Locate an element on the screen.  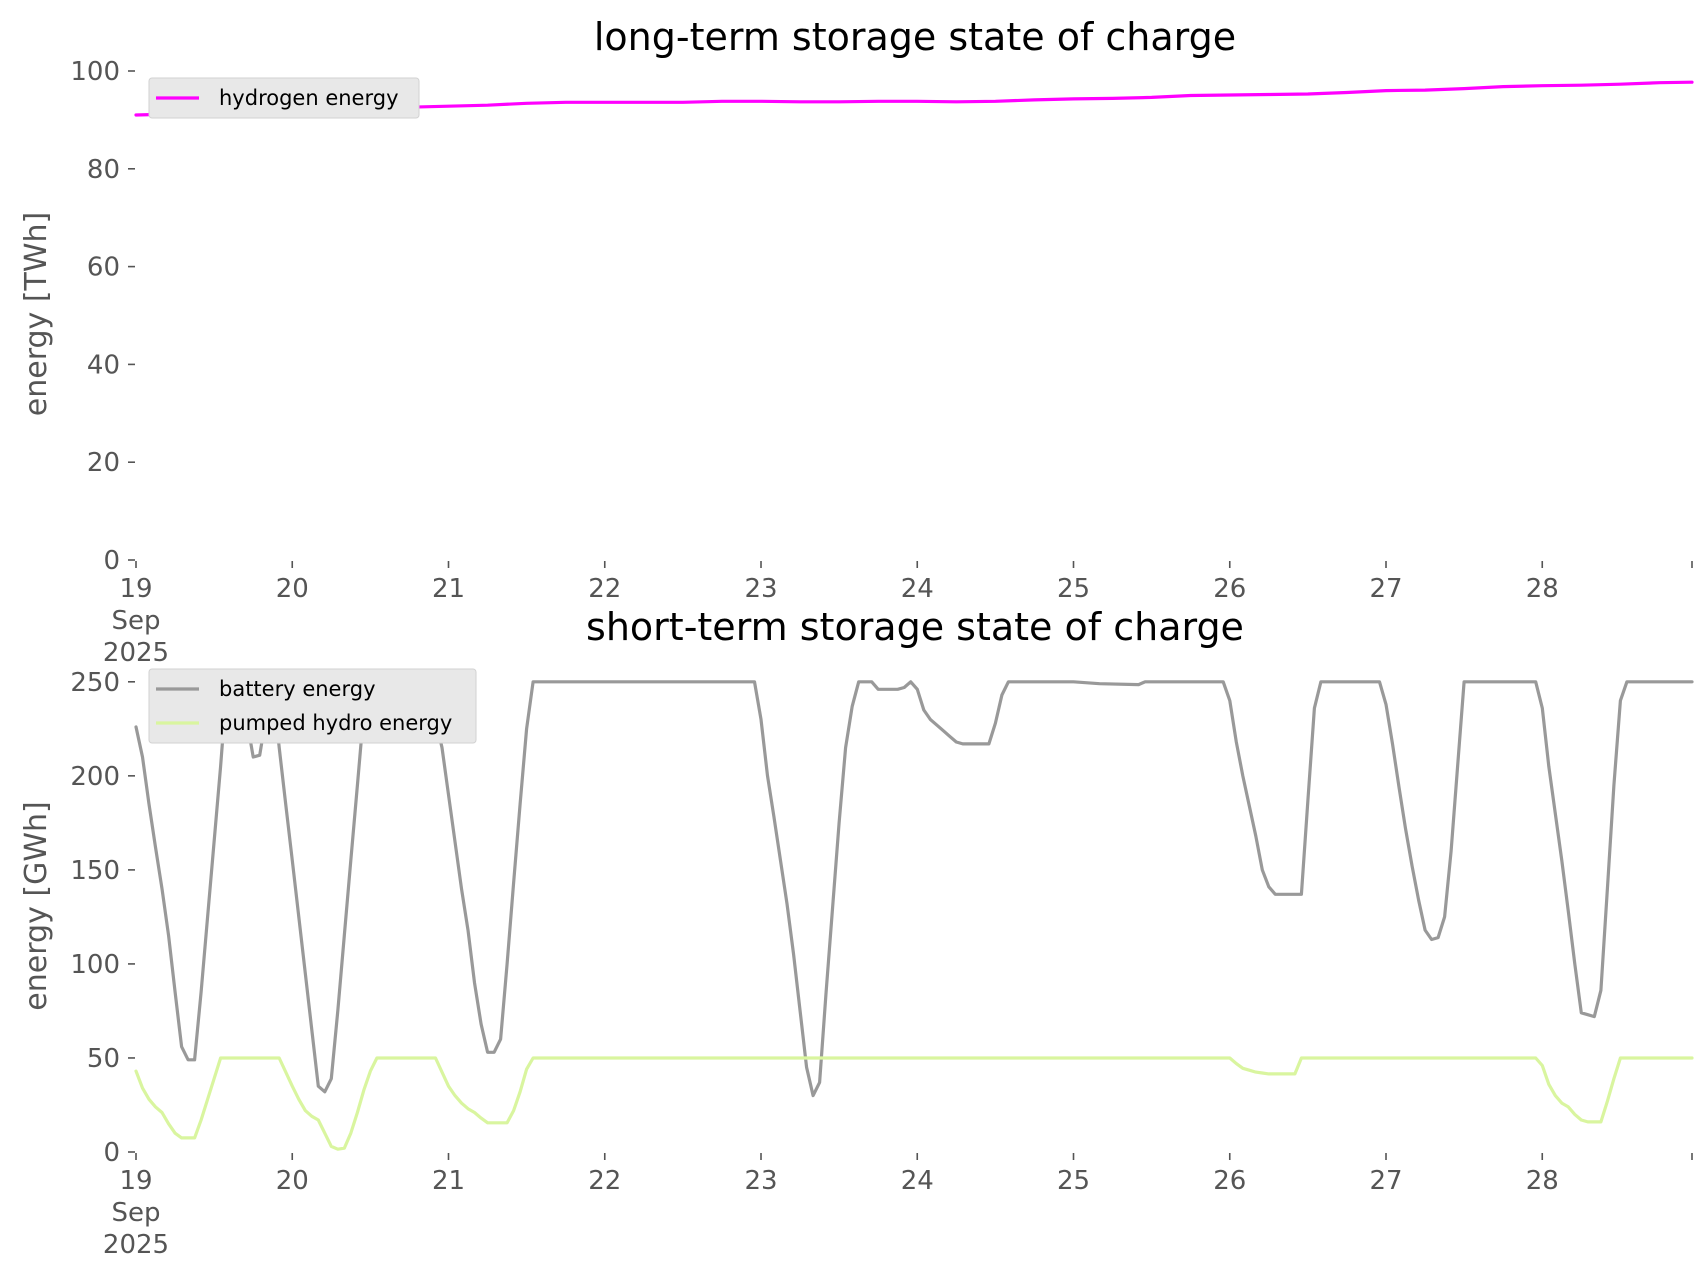
legend: battery energy pumped hydro energy is located at coordinates (312, 706).